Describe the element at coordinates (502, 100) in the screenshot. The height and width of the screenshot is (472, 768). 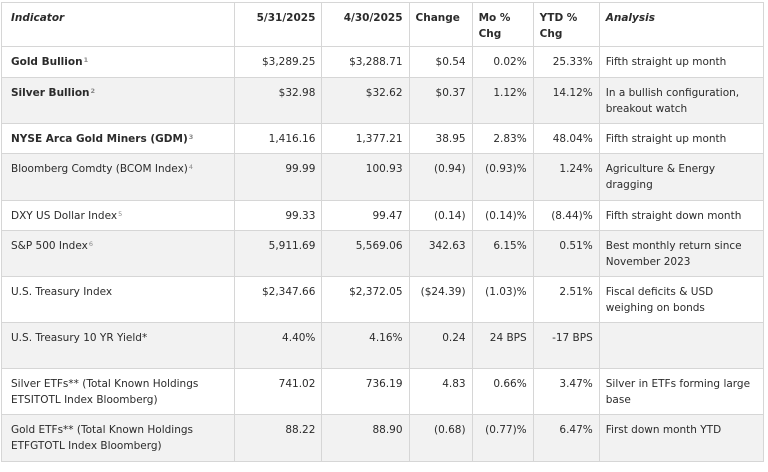
I see `value-mo-chg: 1.12%` at that location.